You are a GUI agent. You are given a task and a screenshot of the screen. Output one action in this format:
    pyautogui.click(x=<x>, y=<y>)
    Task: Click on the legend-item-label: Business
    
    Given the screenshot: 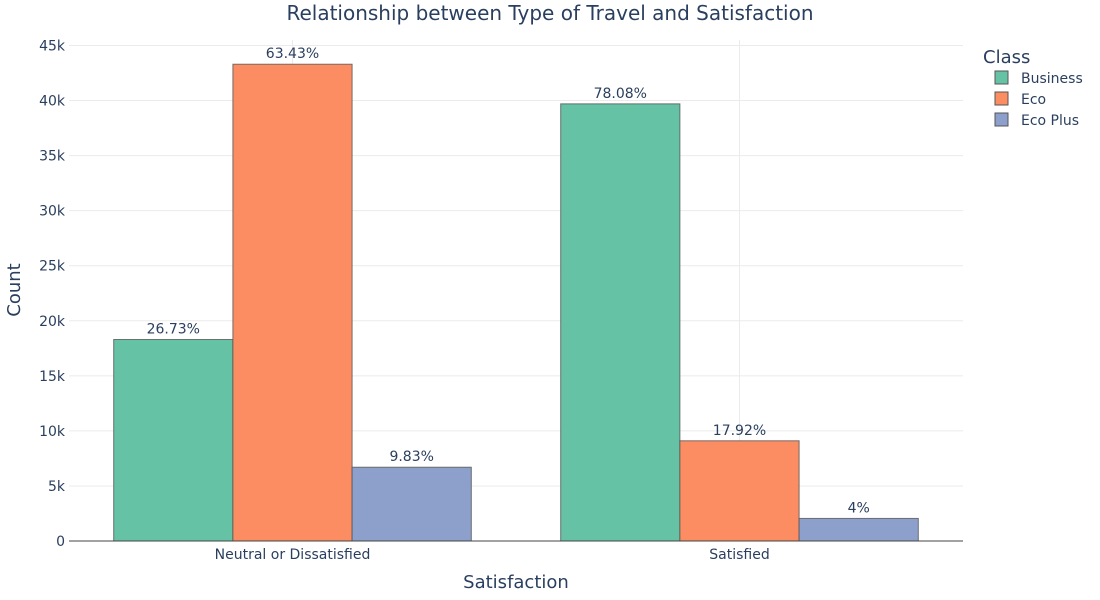 What is the action you would take?
    pyautogui.click(x=1052, y=79)
    